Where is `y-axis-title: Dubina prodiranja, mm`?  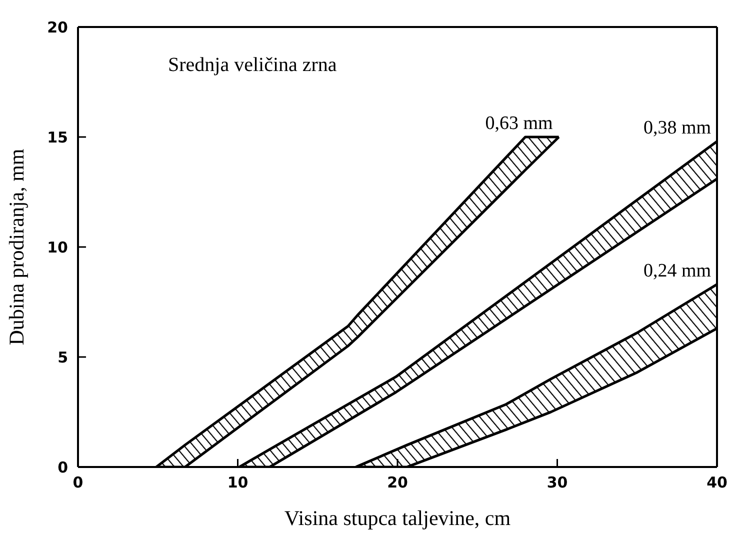
y-axis-title: Dubina prodiranja, mm is located at coordinates (16, 247).